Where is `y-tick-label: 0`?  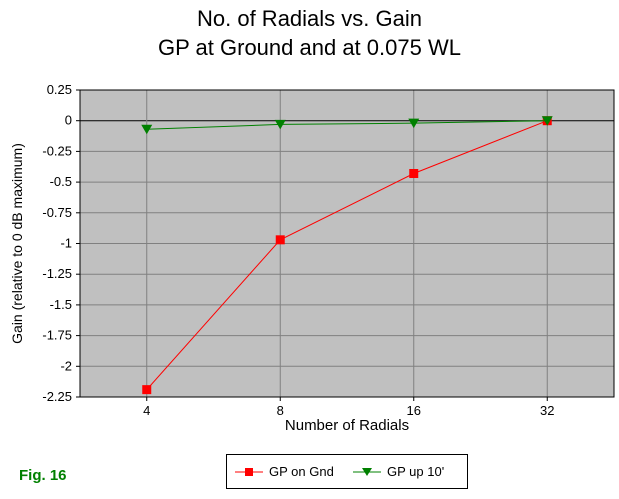
y-tick-label: 0 is located at coordinates (68, 120).